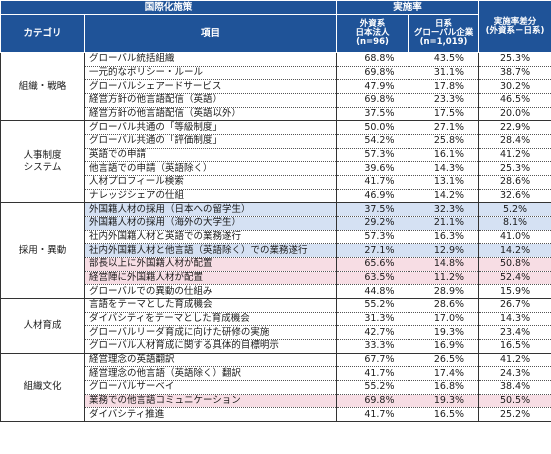 Image resolution: width=551 pixels, height=454 pixels. Describe the element at coordinates (372, 333) in the screenshot. I see `foreign-rate-cell: 42.7%` at that location.